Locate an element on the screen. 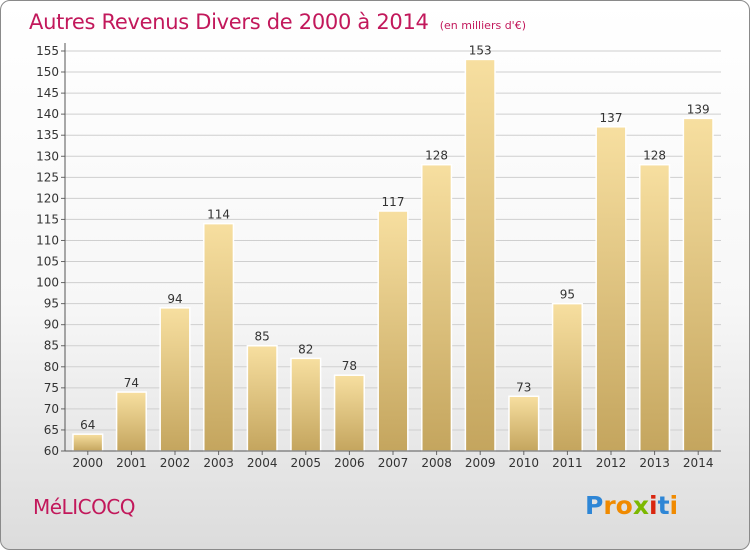 This screenshot has height=550, width=750. x-tick-label: 2004 is located at coordinates (262, 463).